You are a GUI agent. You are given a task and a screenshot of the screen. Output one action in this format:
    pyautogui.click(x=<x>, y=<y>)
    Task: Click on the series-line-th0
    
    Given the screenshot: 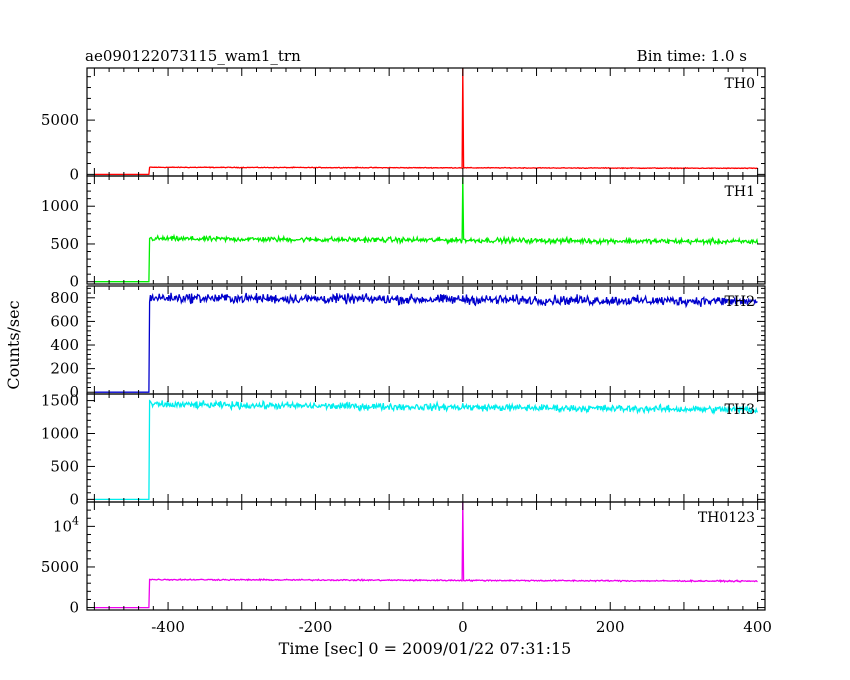 What is the action you would take?
    pyautogui.click(x=426, y=121)
    